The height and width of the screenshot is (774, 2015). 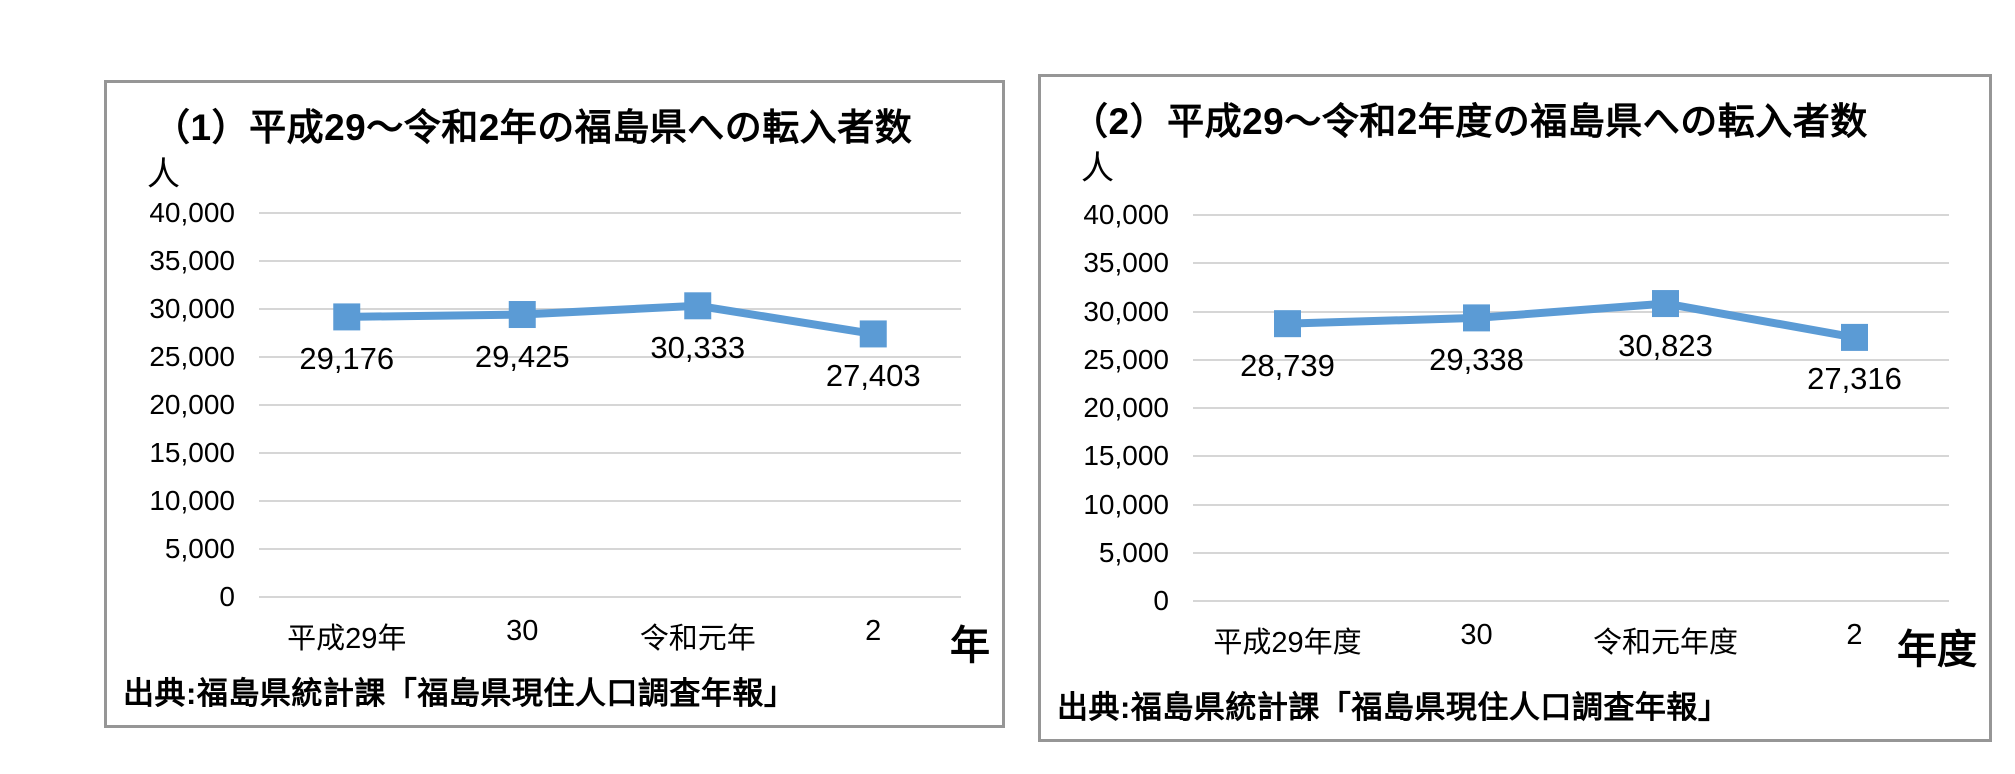 I want to click on x-axis-labels: 平成29年度 30 令和元年度 2, so click(x=1571, y=639).